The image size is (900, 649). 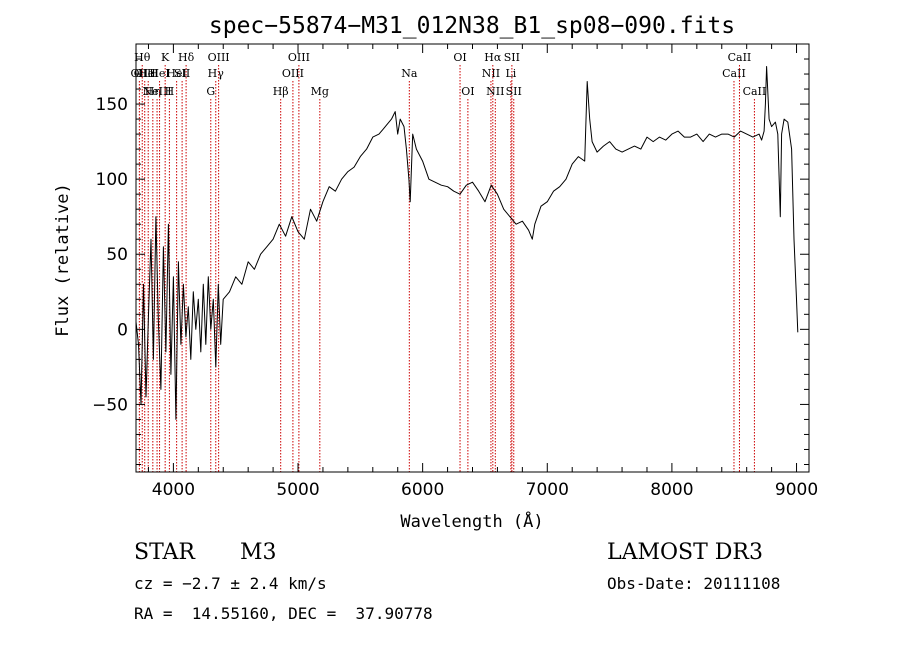 I want to click on redshift-readout: cz = −2.7 ± 2.4 km/s, so click(x=230, y=583).